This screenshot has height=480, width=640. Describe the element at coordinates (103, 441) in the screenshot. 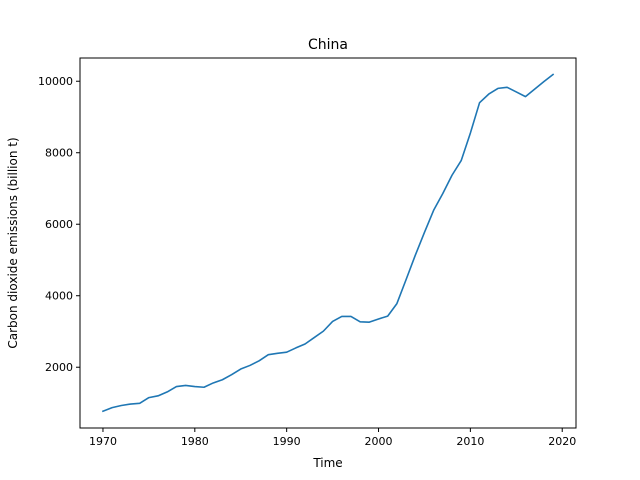

I see `x-tick-label: 1970` at that location.